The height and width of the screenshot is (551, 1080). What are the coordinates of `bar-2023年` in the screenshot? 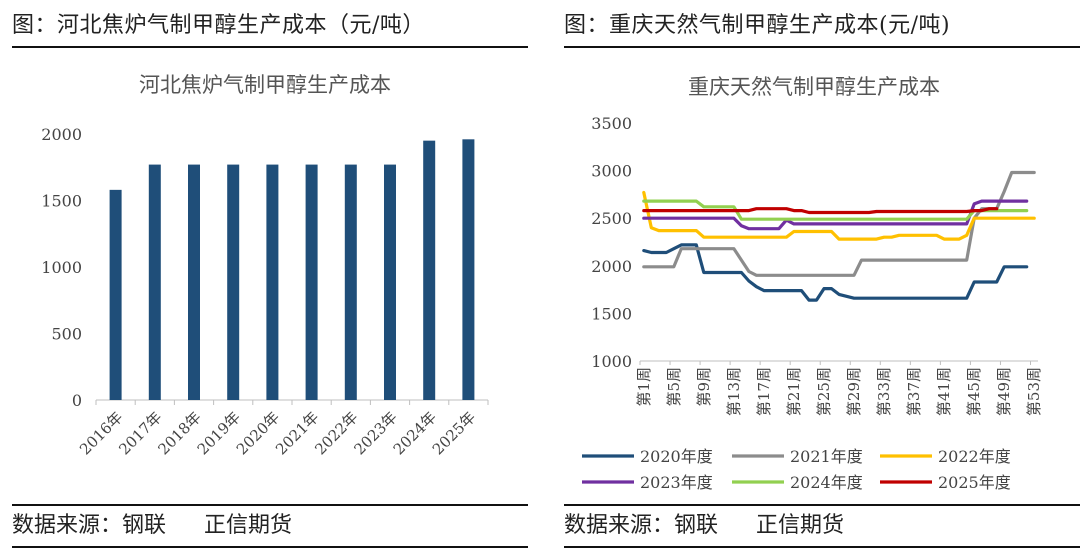 It's located at (390, 282).